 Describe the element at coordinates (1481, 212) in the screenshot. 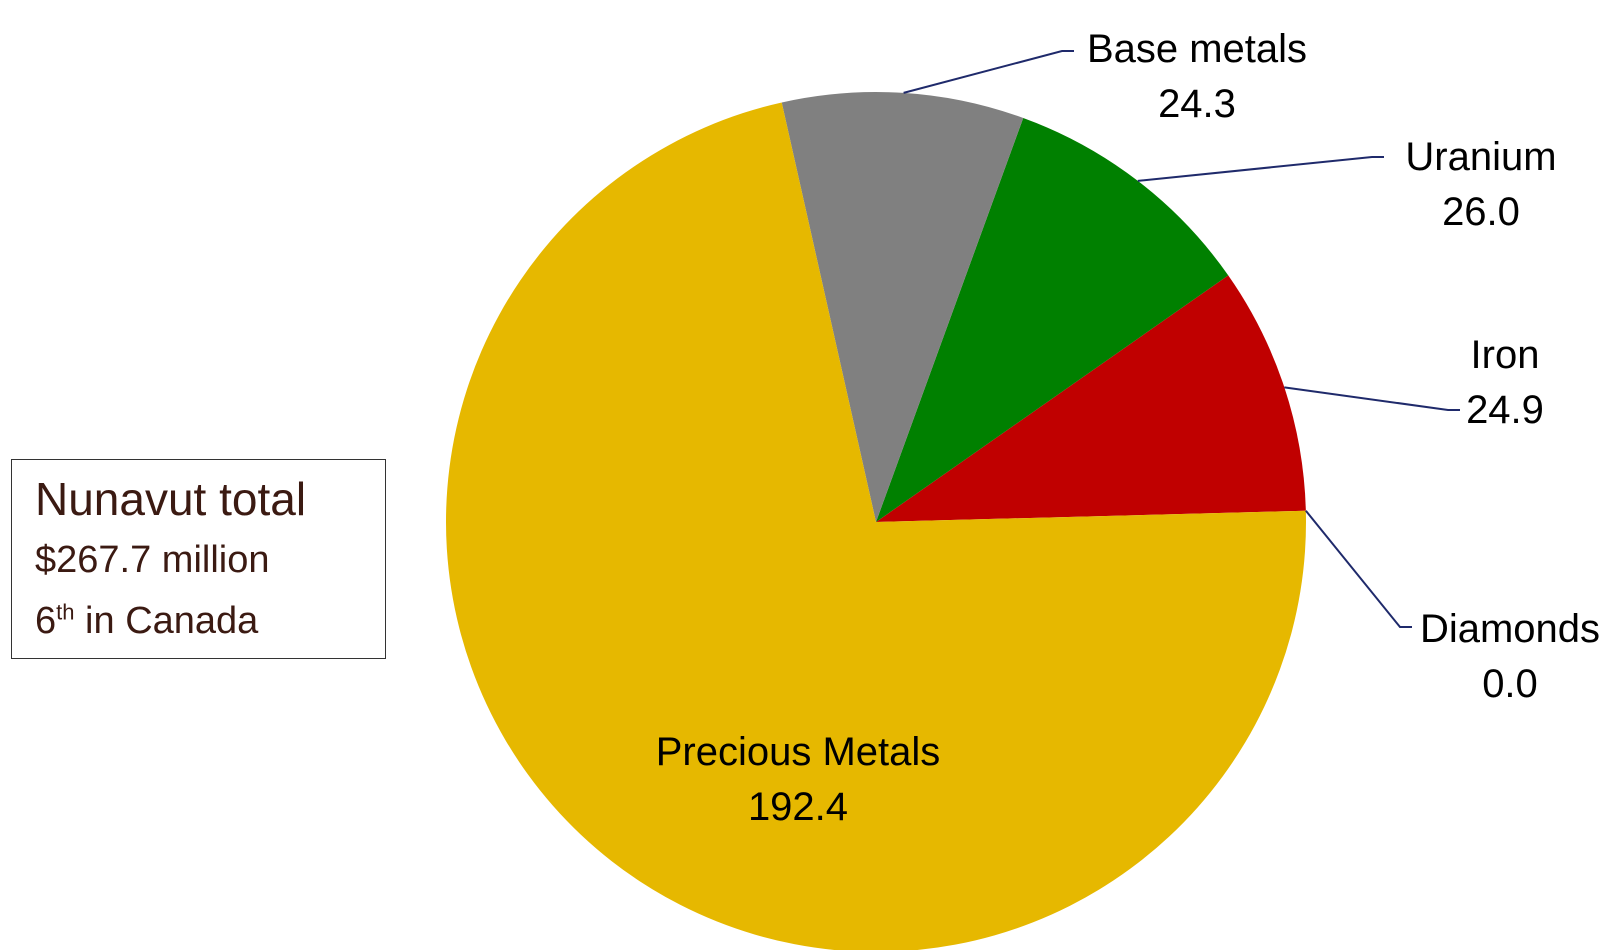

I see `slice-value-uranium: 26.0` at that location.